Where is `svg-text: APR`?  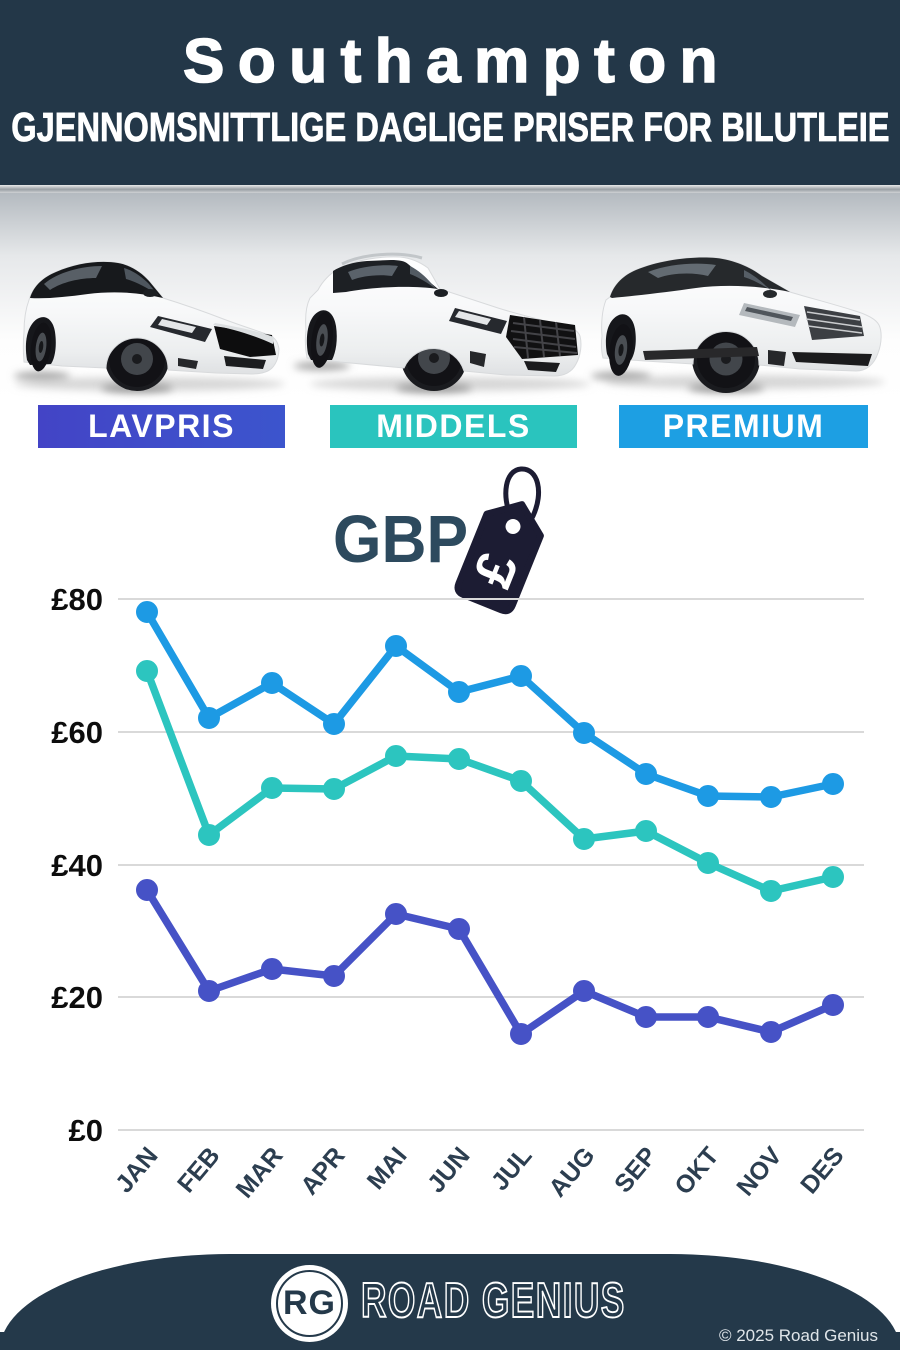
svg-text: APR is located at coordinates (322, 1171).